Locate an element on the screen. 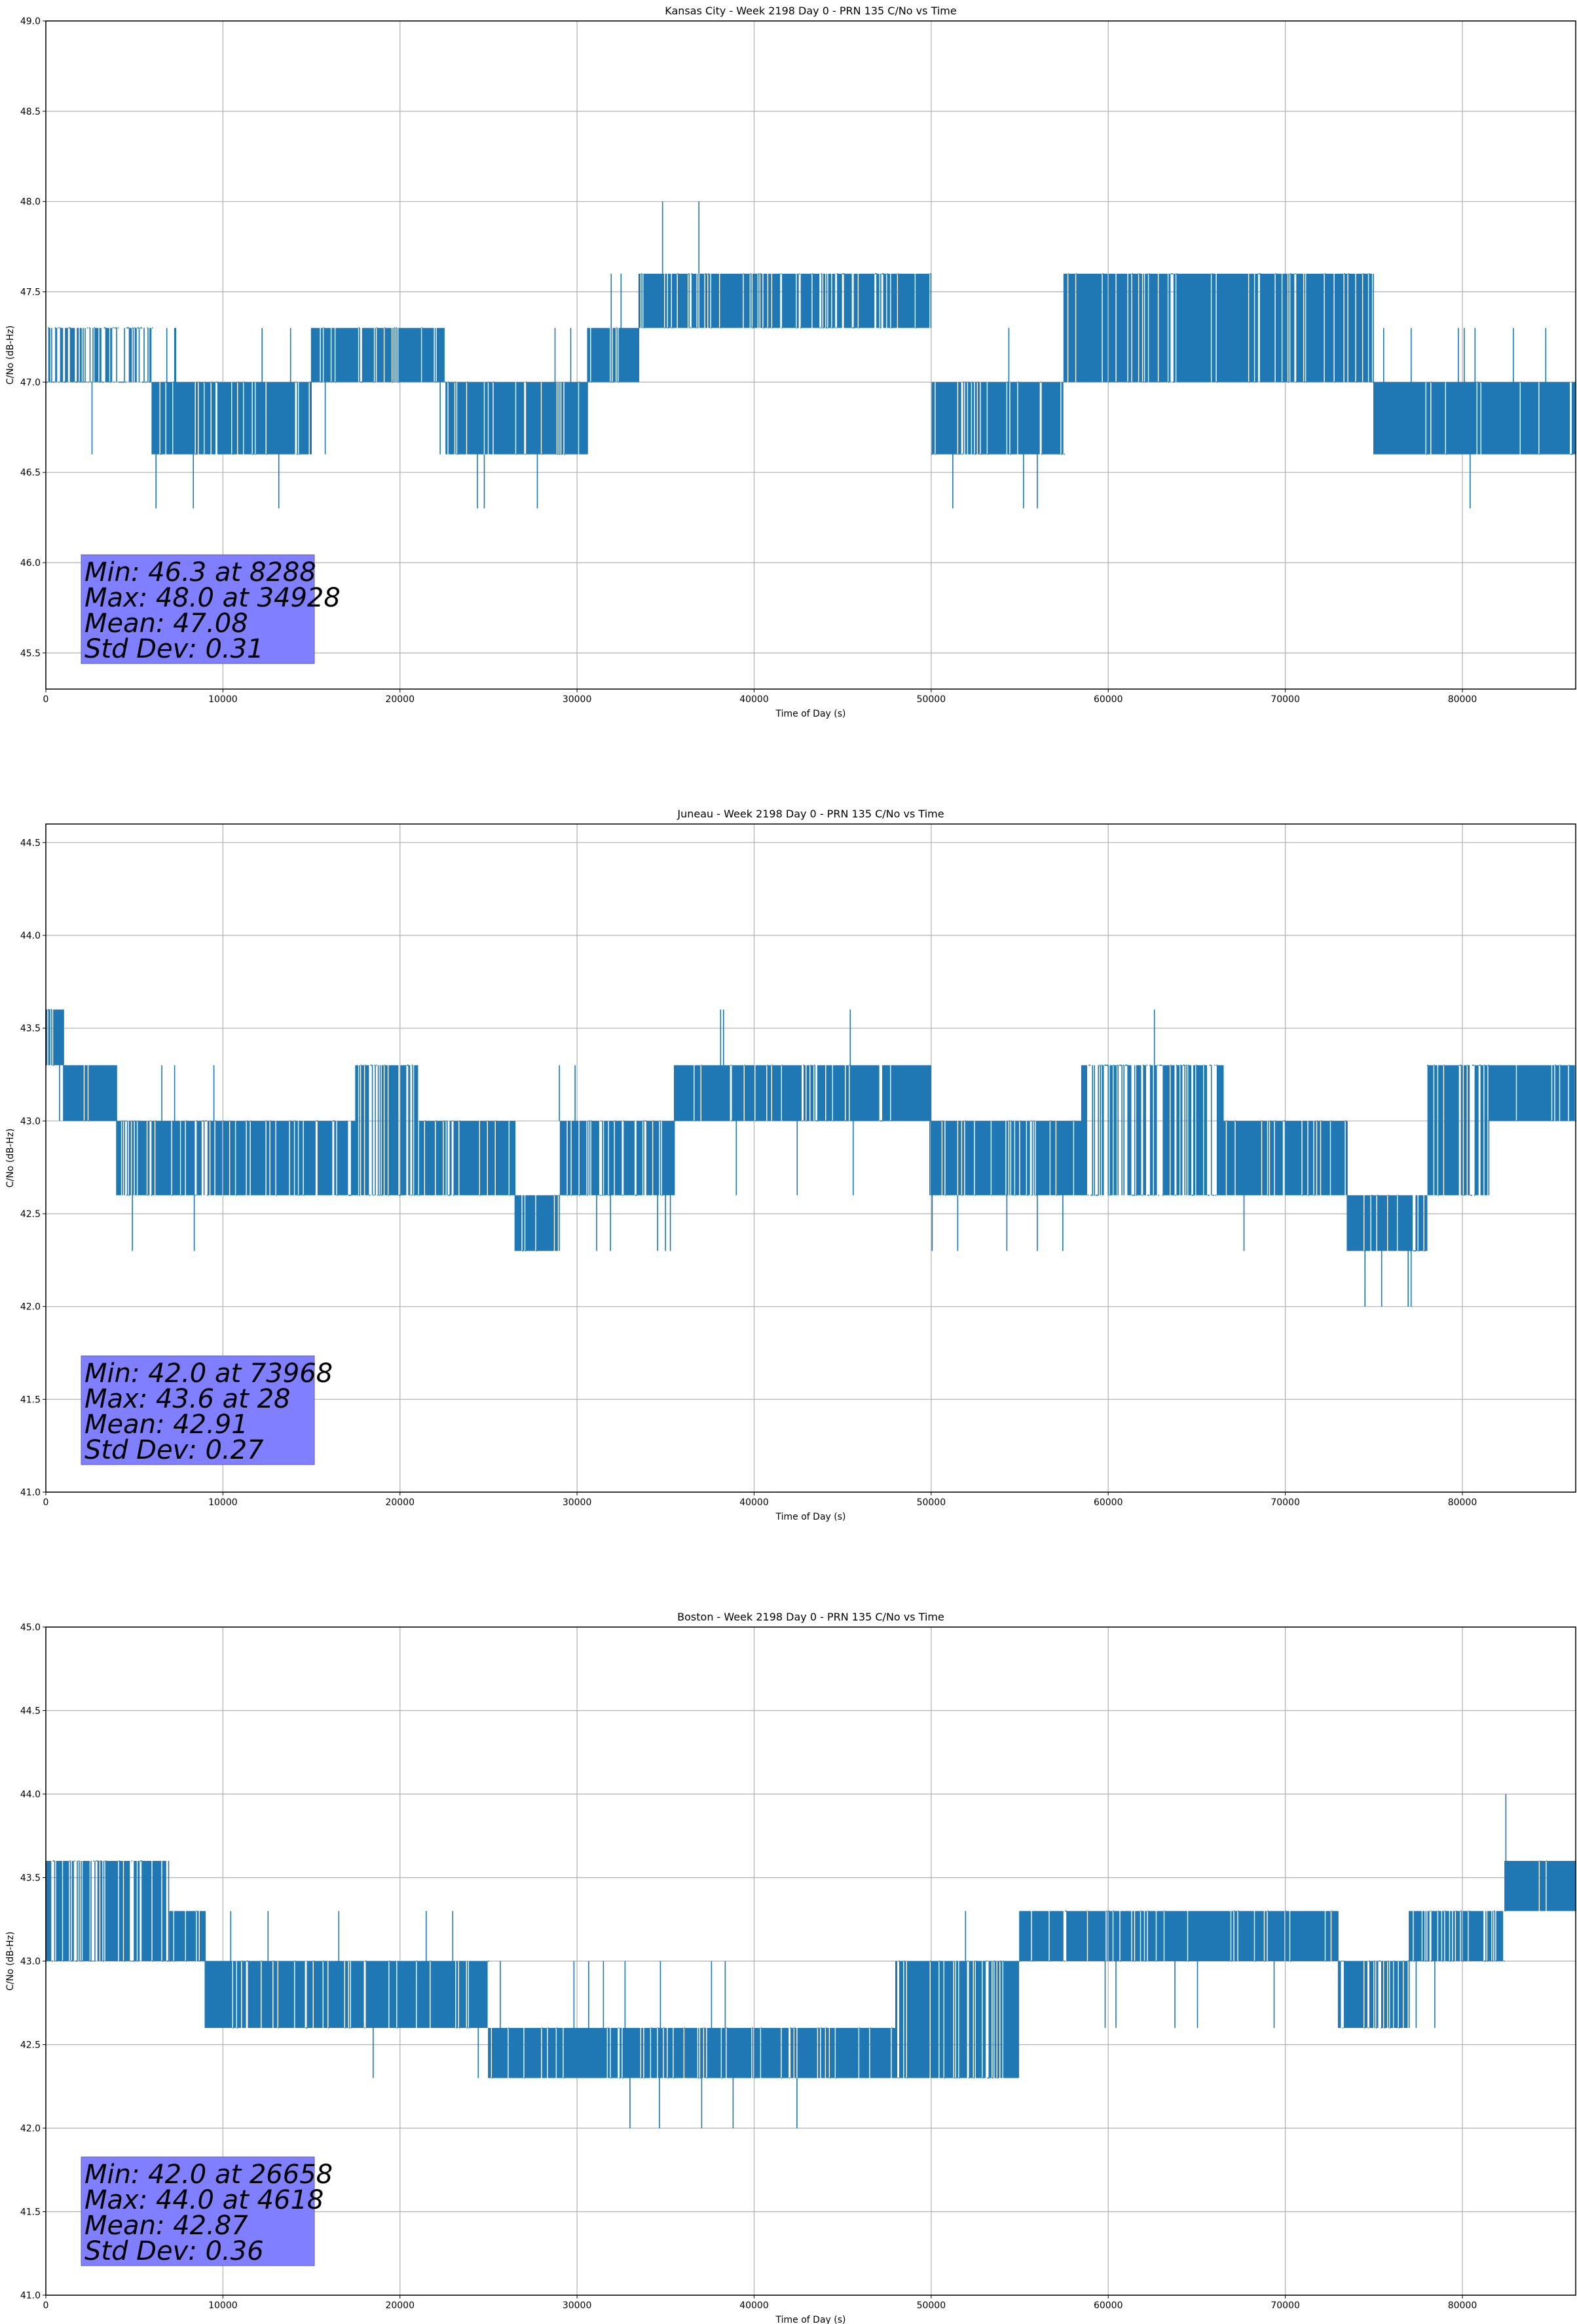 The image size is (1577, 2324). y-tick-label: 43.5 is located at coordinates (30, 1029).